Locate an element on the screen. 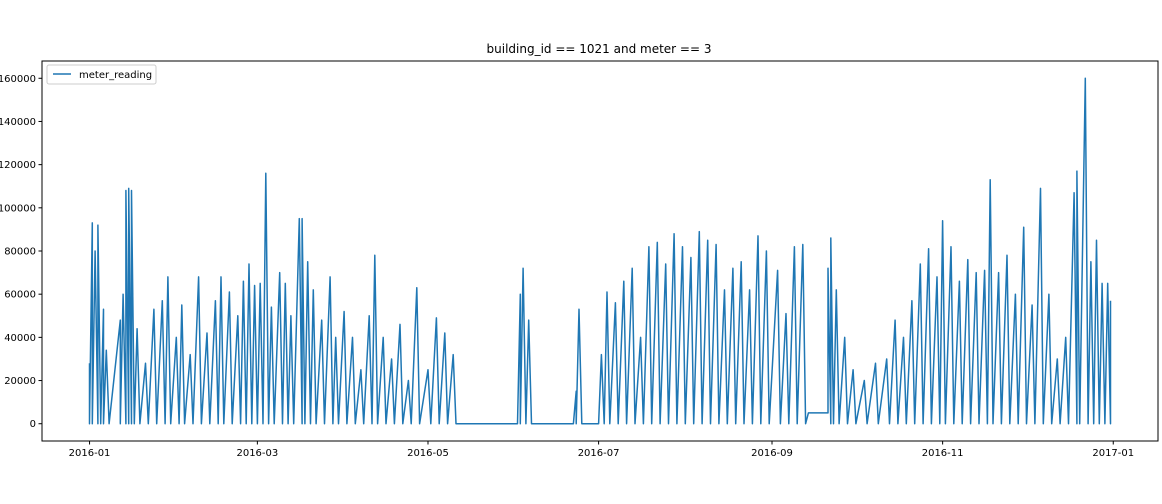  y-tick-label: 120000 is located at coordinates (18, 165).